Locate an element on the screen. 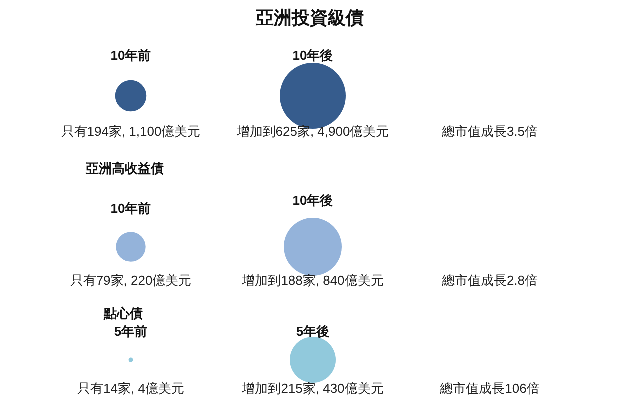 This screenshot has height=415, width=620. text: 亞洲投資級債 is located at coordinates (309, 18).